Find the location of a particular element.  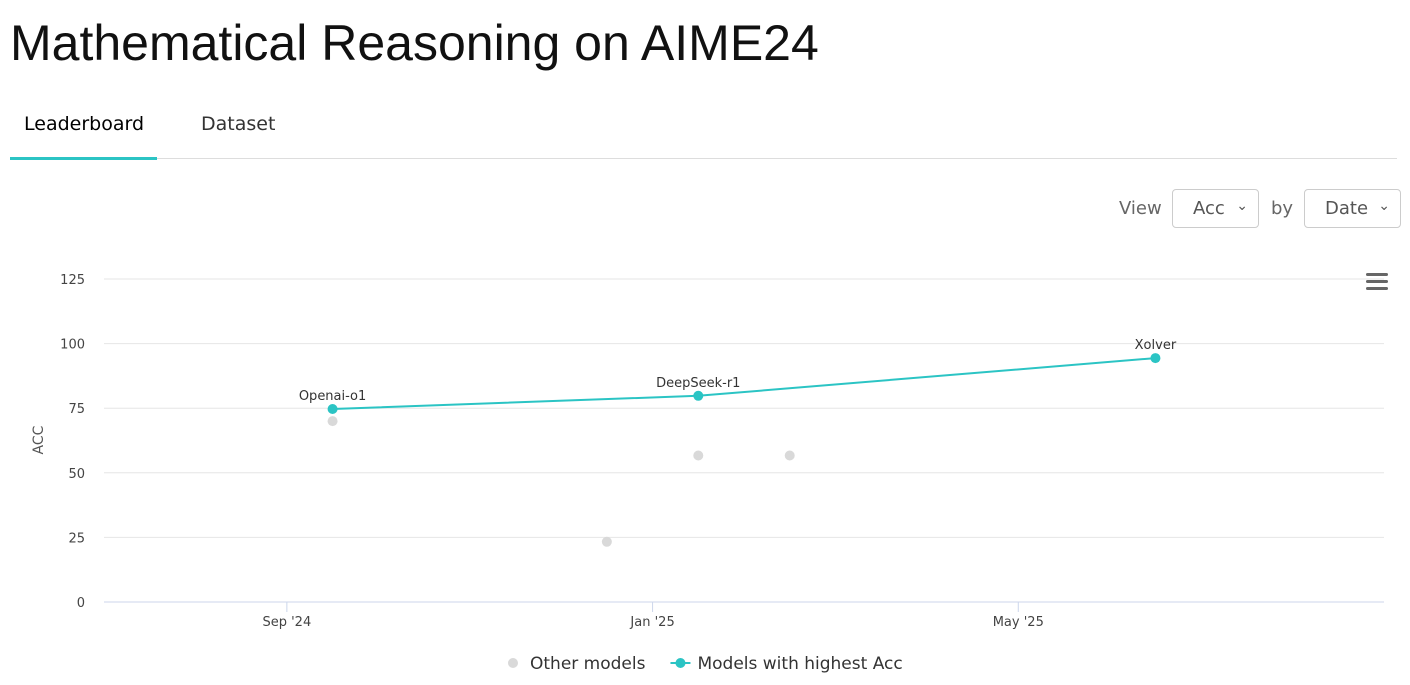

by-label: by is located at coordinates (1282, 208).